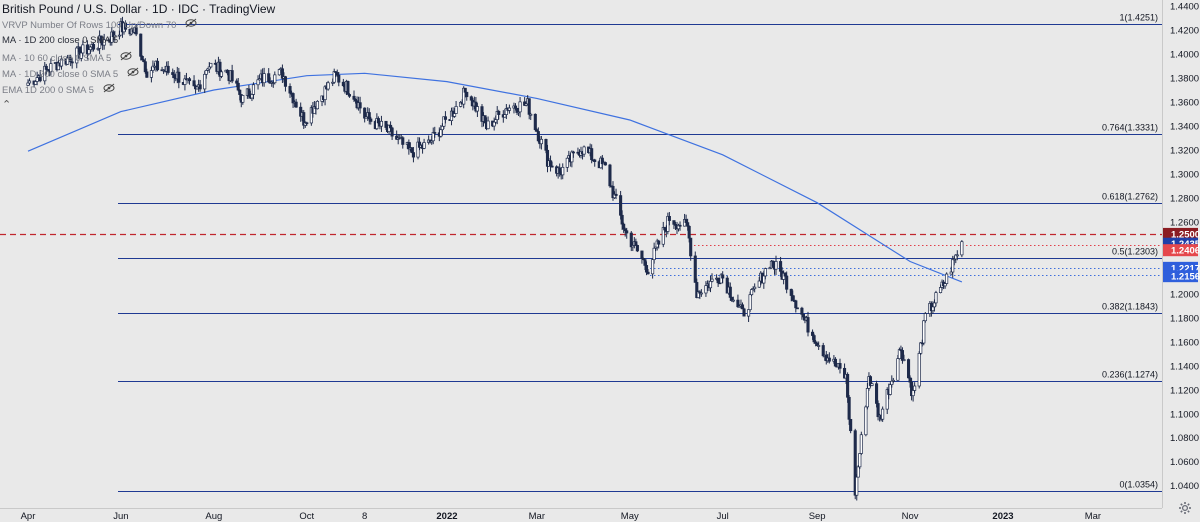 This screenshot has height=522, width=1200. Describe the element at coordinates (7, 105) in the screenshot. I see `collapse-legend-button: ⌃` at that location.